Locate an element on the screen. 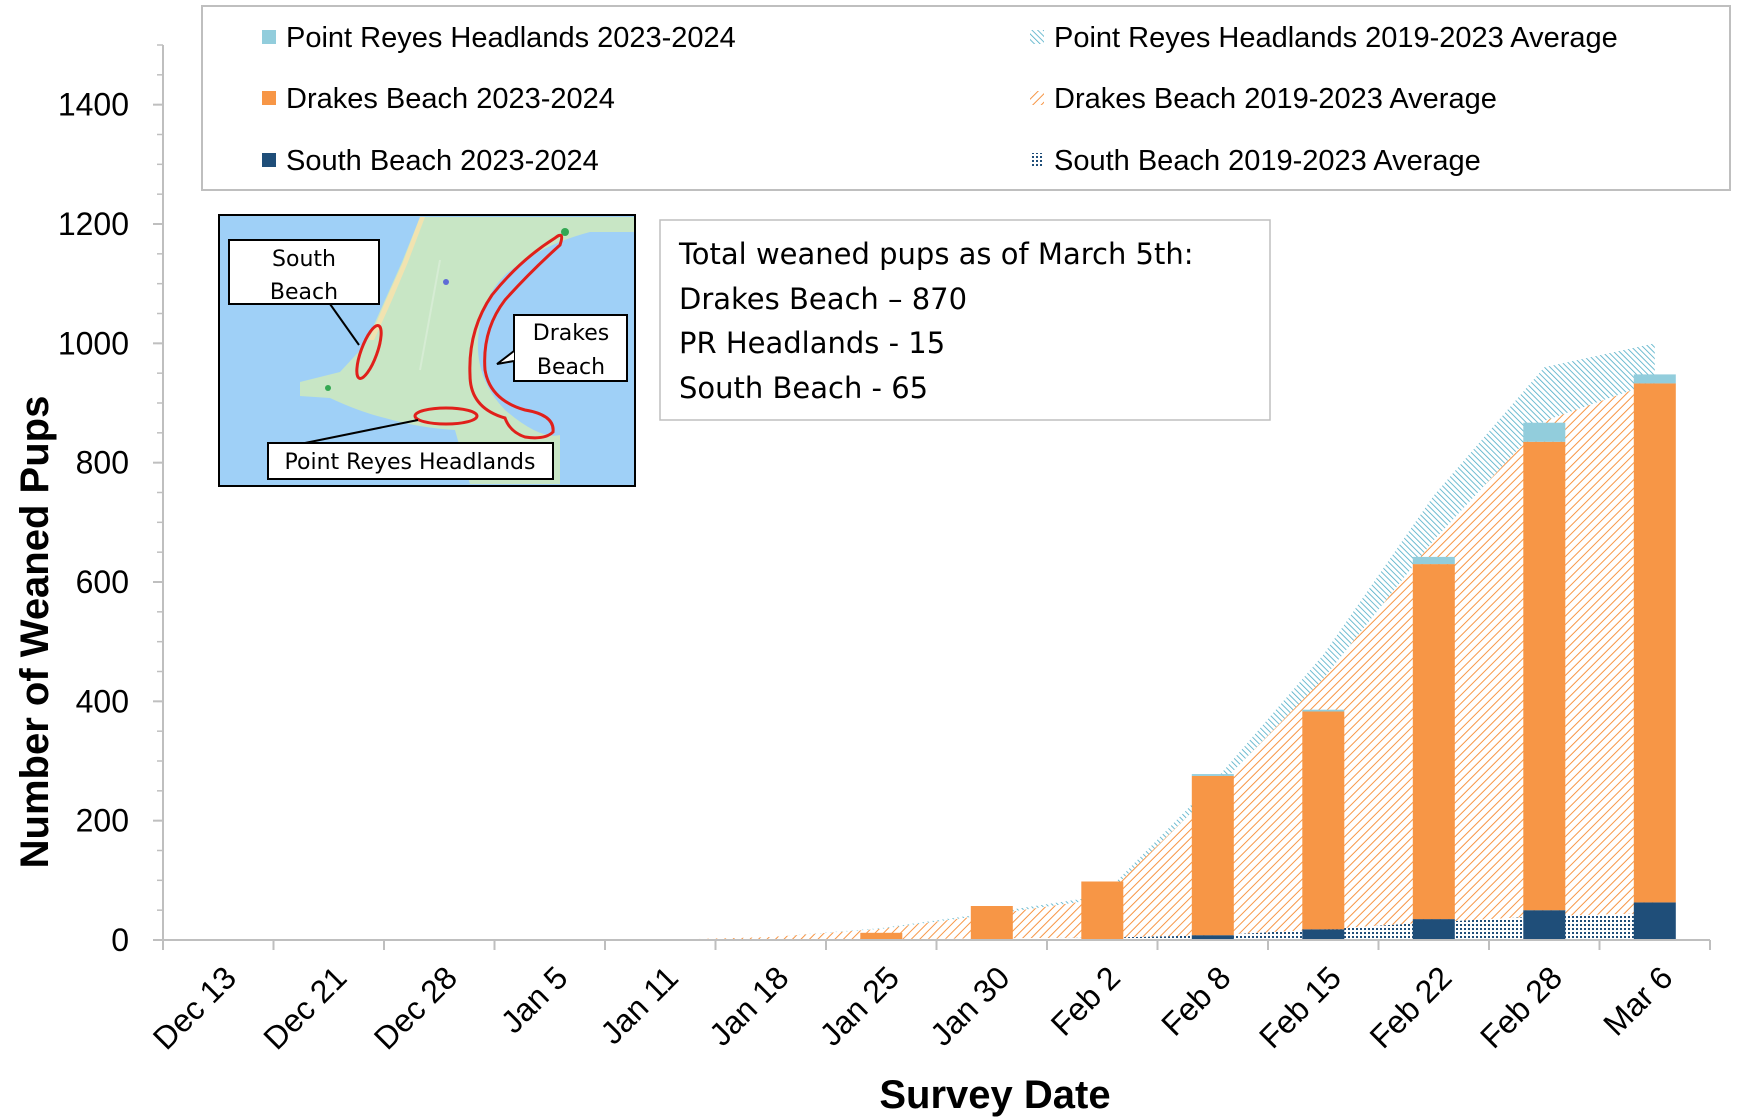  x-tick-label: Feb 22 is located at coordinates (1411, 1007).